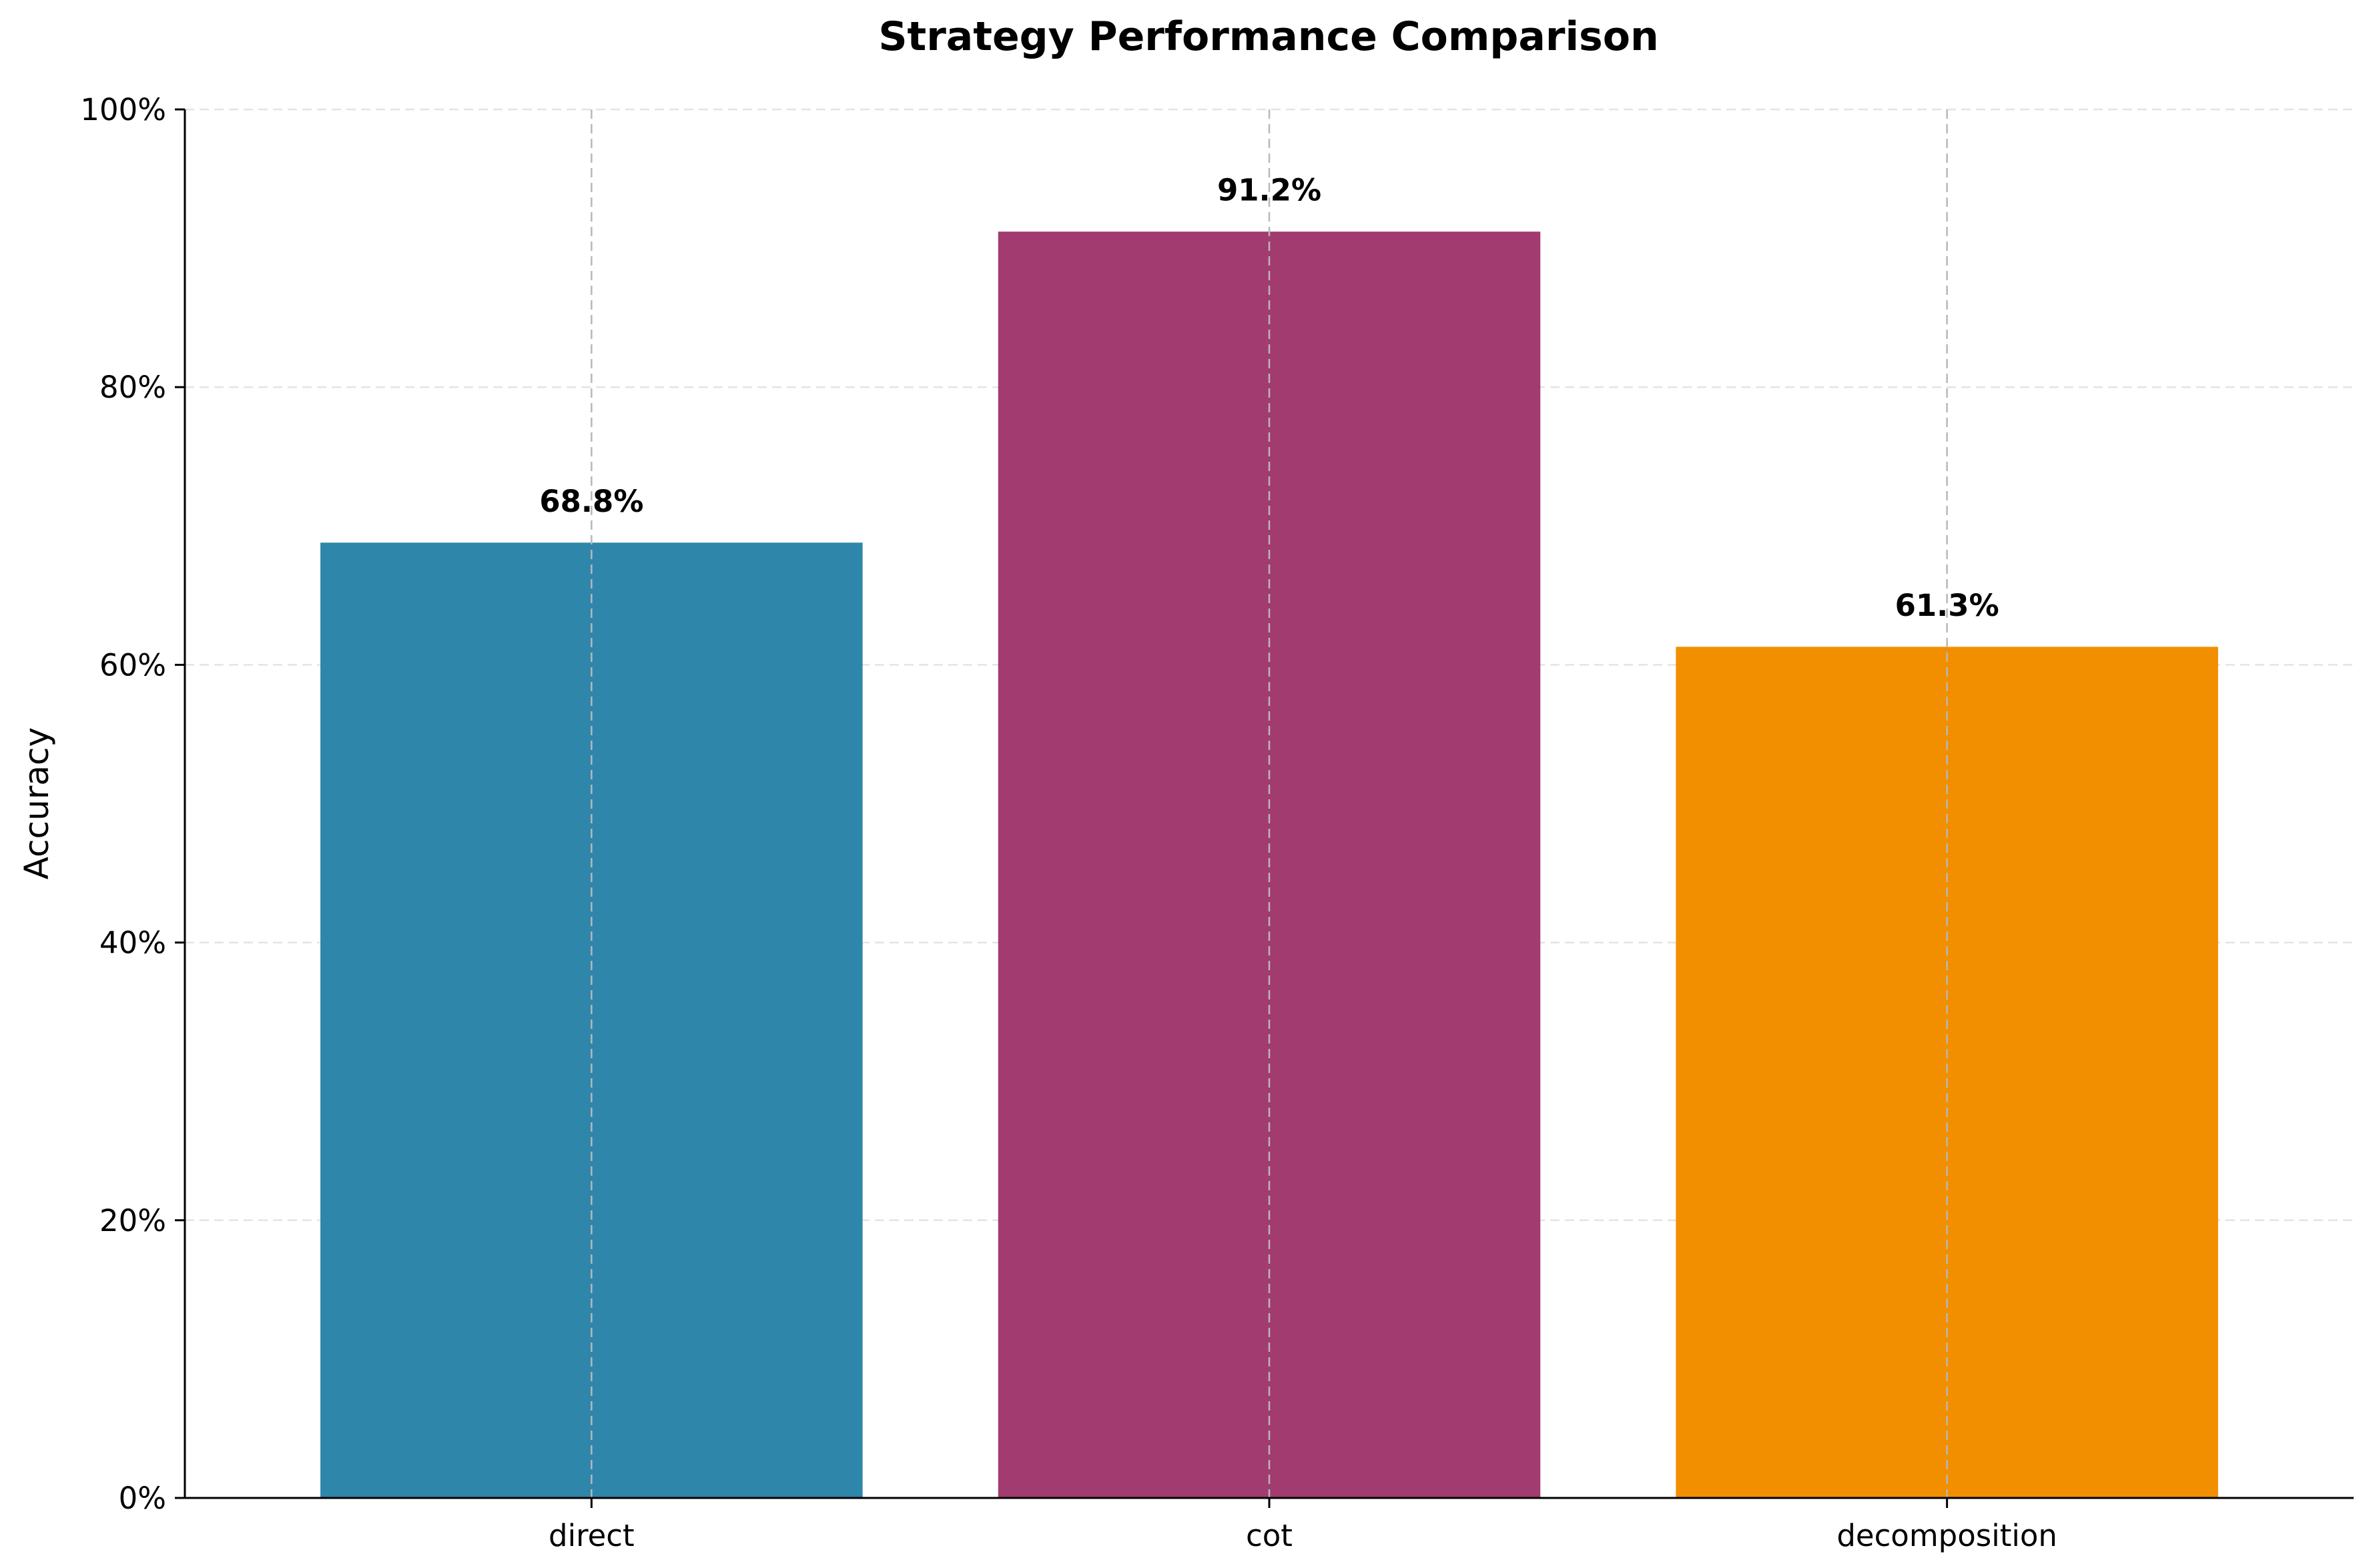  What do you see at coordinates (592, 1536) in the screenshot?
I see `x-tick-label: direct` at bounding box center [592, 1536].